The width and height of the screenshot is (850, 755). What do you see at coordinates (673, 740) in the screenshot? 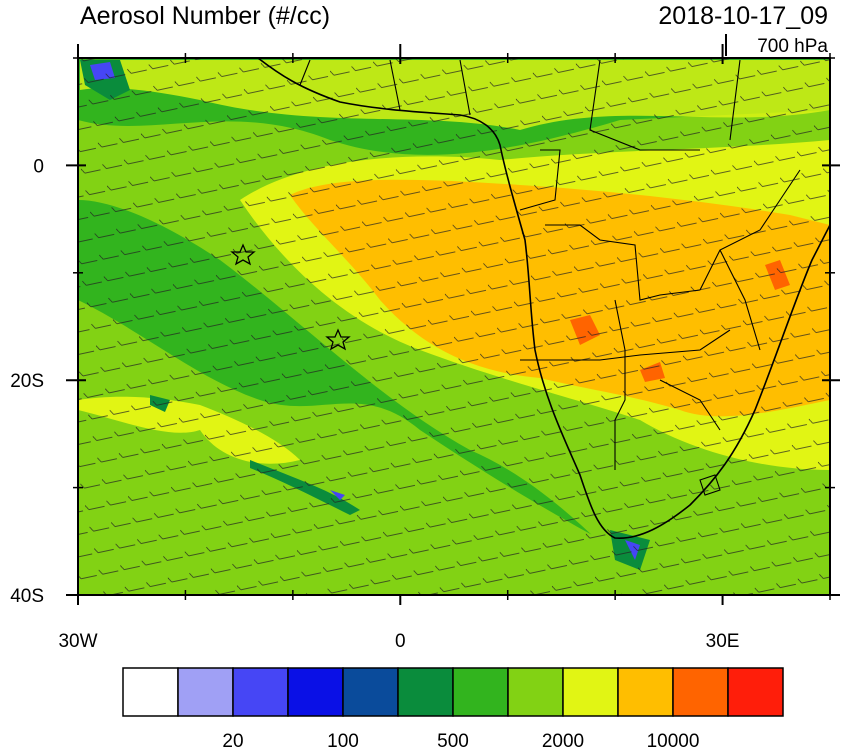
I see `colorbar-label: 10000` at bounding box center [673, 740].